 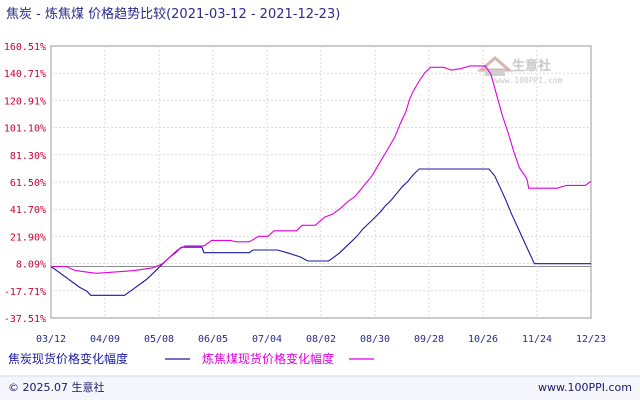 What do you see at coordinates (191, 358) in the screenshot?
I see `legend: 焦炭现货价格变化幅度 炼焦煤现货价格变化幅度` at bounding box center [191, 358].